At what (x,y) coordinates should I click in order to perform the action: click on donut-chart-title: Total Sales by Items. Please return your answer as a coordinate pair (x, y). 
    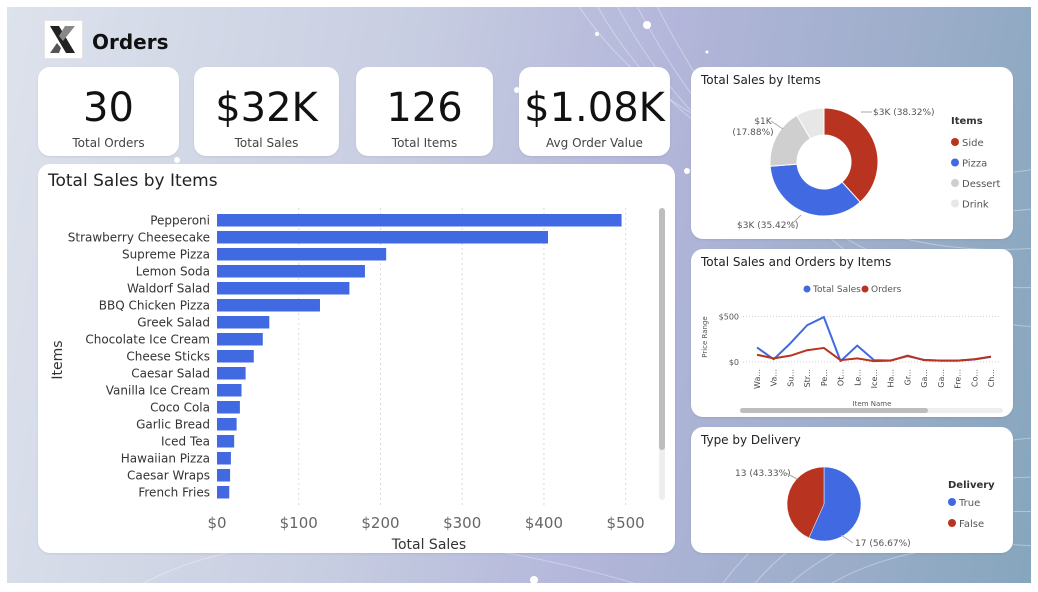
    Looking at the image, I should click on (761, 80).